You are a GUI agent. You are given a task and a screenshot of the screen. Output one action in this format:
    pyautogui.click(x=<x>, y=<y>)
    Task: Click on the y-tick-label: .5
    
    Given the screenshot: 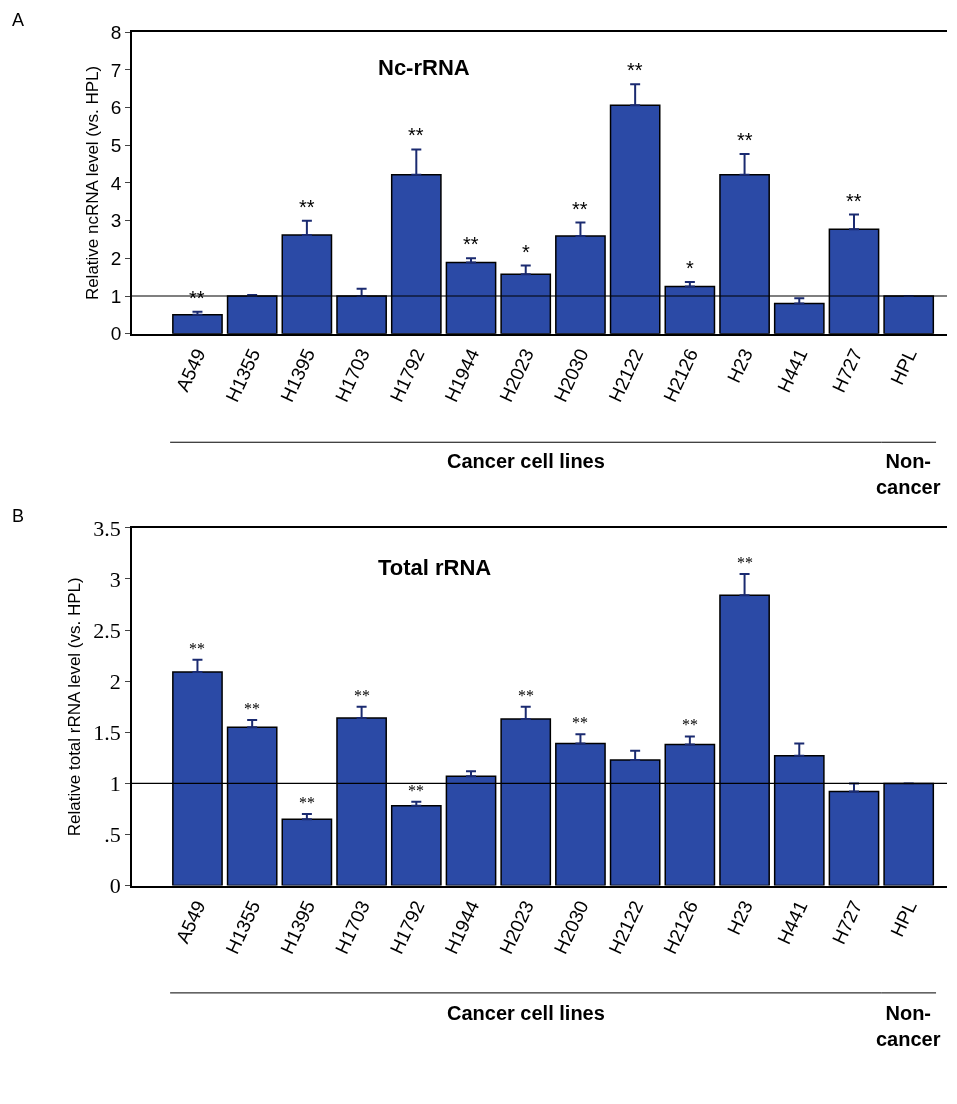 What is the action you would take?
    pyautogui.click(x=112, y=835)
    